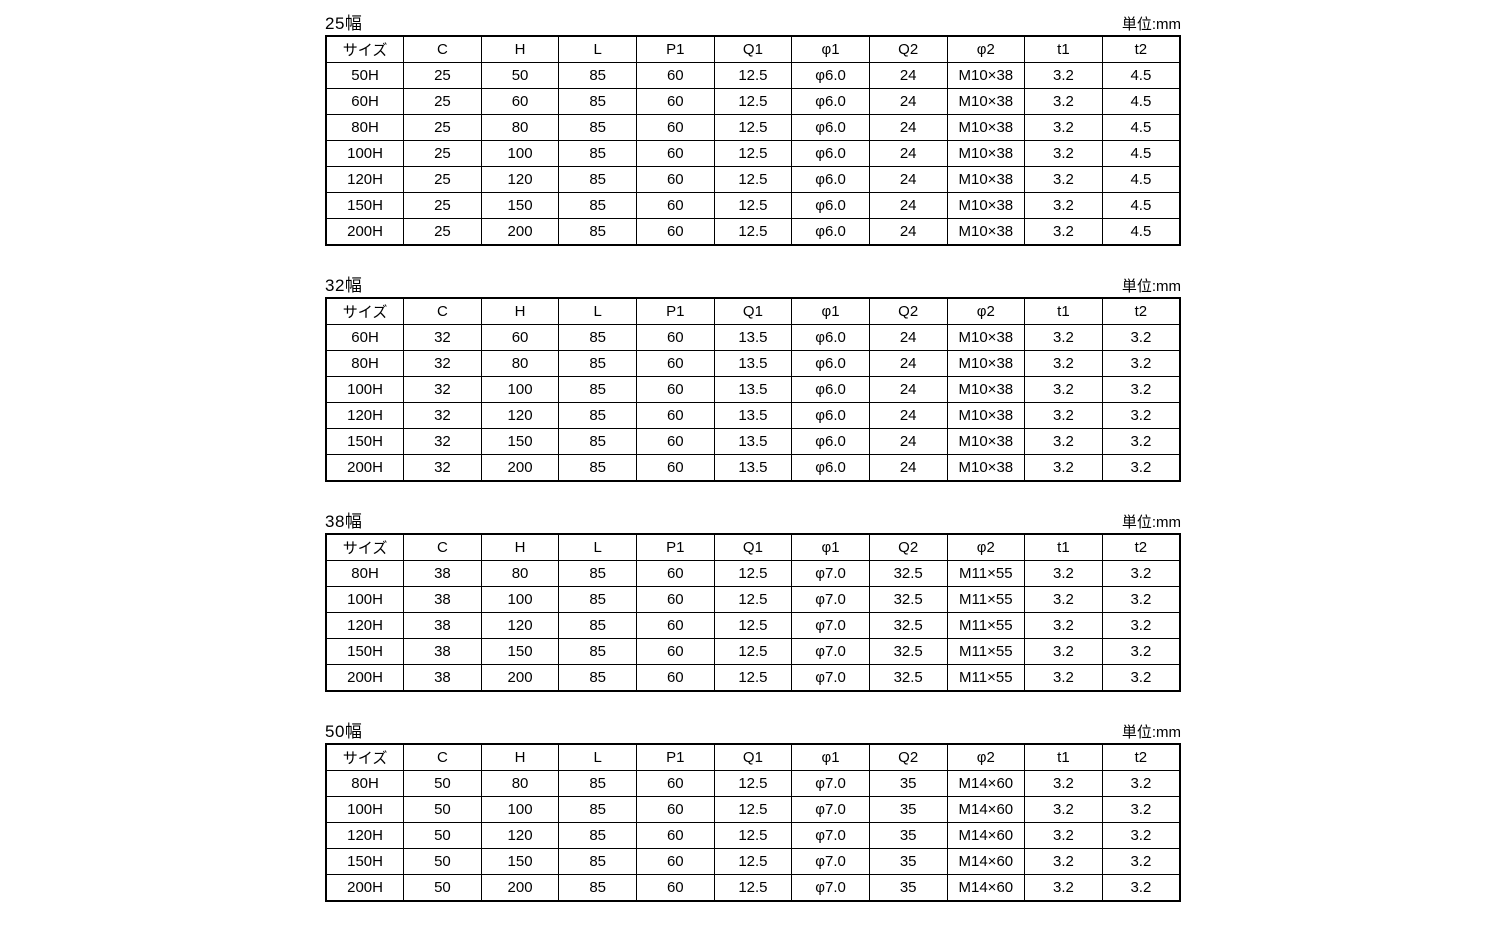 The width and height of the screenshot is (1500, 928). I want to click on size-cell: 60H, so click(365, 101).